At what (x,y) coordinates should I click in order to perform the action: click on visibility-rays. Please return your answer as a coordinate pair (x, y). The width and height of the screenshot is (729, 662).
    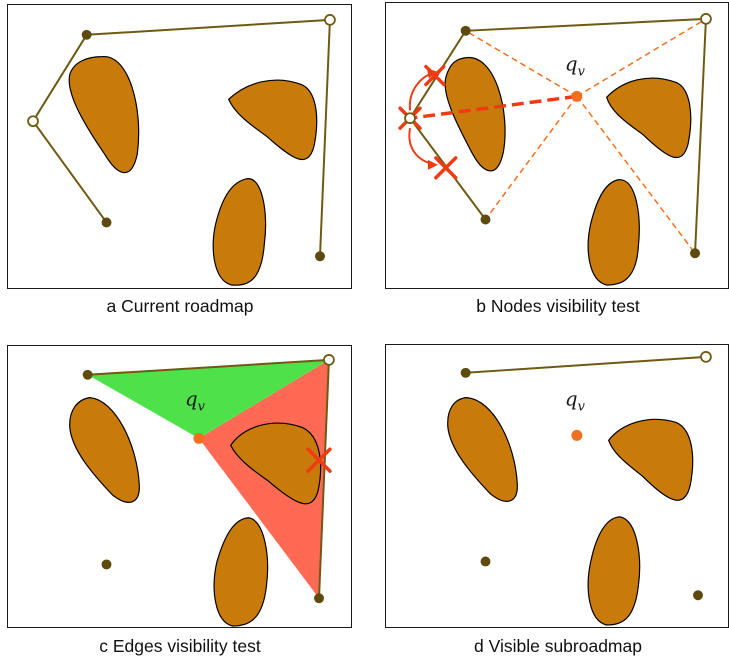
    Looking at the image, I should click on (586, 136).